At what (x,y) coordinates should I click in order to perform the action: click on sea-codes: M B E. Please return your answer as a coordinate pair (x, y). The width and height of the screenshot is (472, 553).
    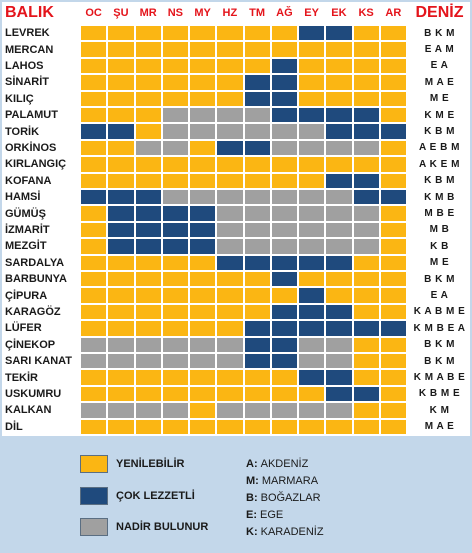
    Looking at the image, I should click on (439, 213).